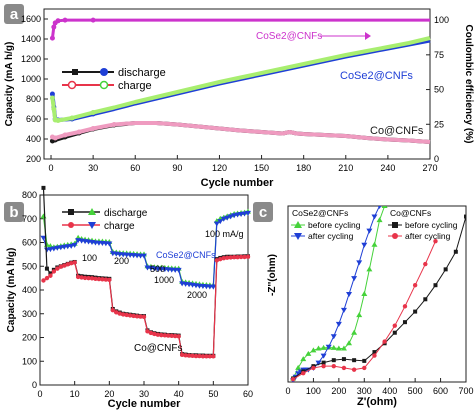 Image resolution: width=474 pixels, height=410 pixels. I want to click on y-tick-label: 500, so click(29, 266).